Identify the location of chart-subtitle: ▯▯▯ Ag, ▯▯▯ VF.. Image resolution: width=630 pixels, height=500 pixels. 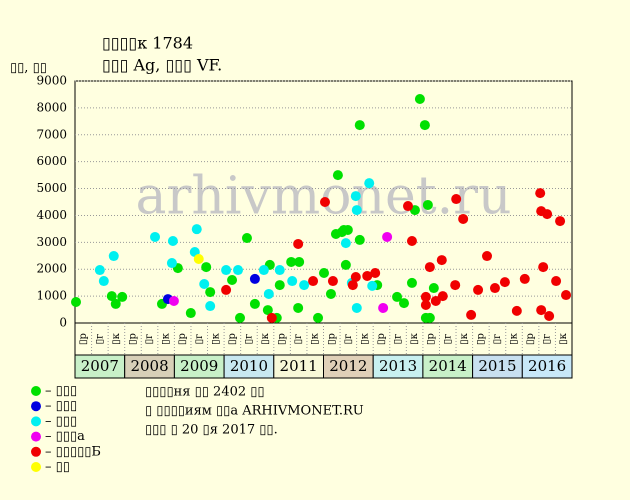
(162, 65).